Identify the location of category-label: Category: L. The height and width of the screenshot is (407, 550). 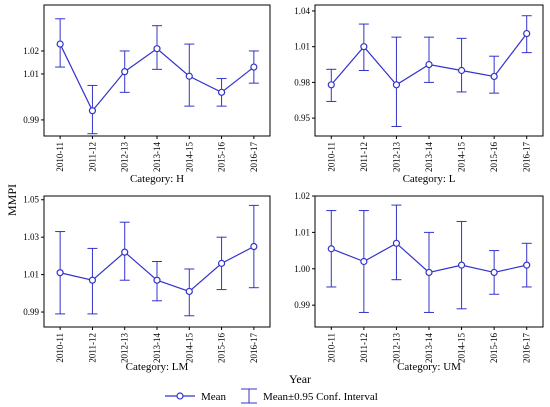
(429, 179).